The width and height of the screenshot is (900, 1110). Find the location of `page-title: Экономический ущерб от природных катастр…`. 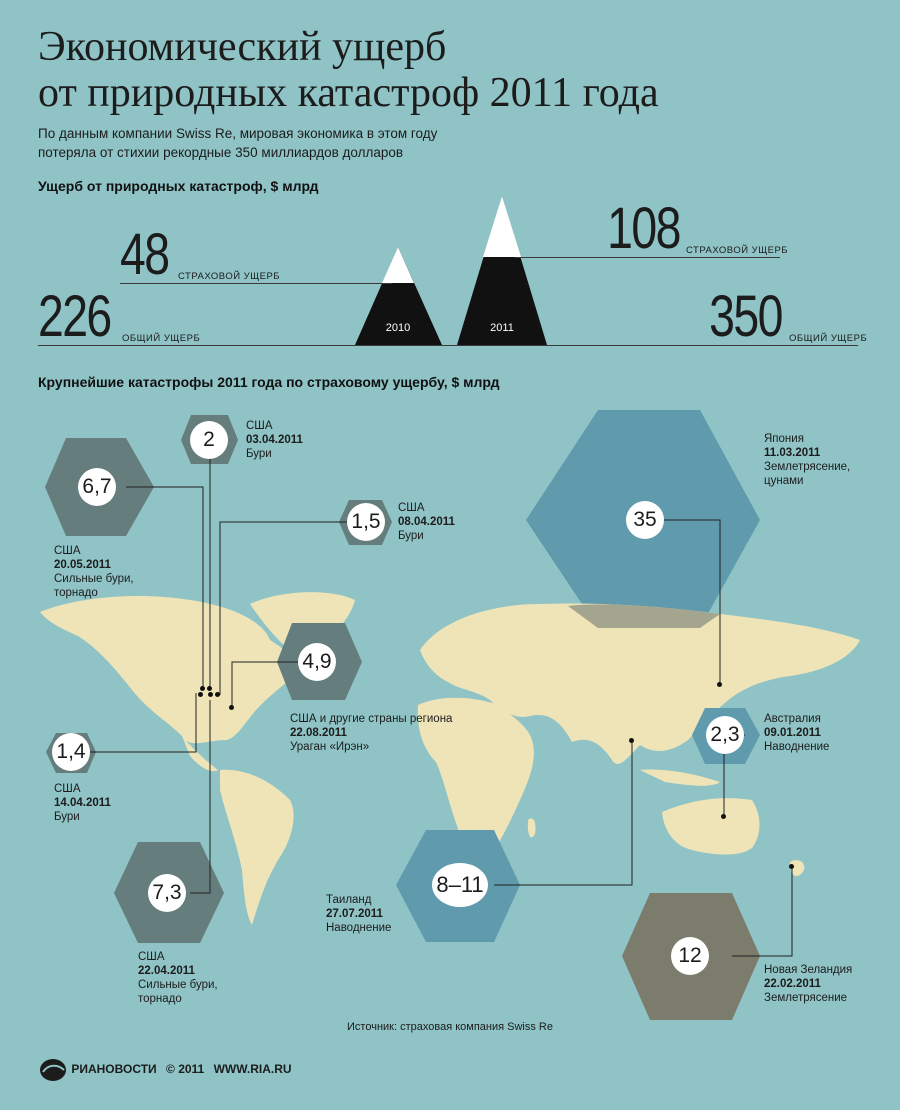

page-title: Экономический ущерб от природных катастр… is located at coordinates (448, 70).